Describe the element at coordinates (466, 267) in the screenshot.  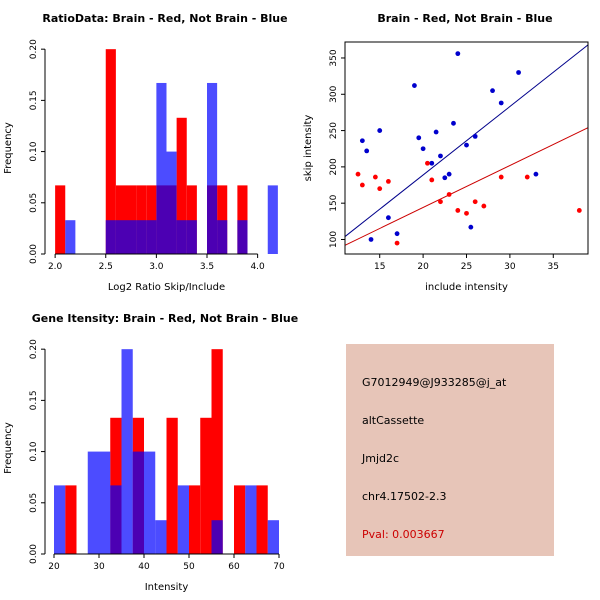
I see `svg-text: 25` at that location.